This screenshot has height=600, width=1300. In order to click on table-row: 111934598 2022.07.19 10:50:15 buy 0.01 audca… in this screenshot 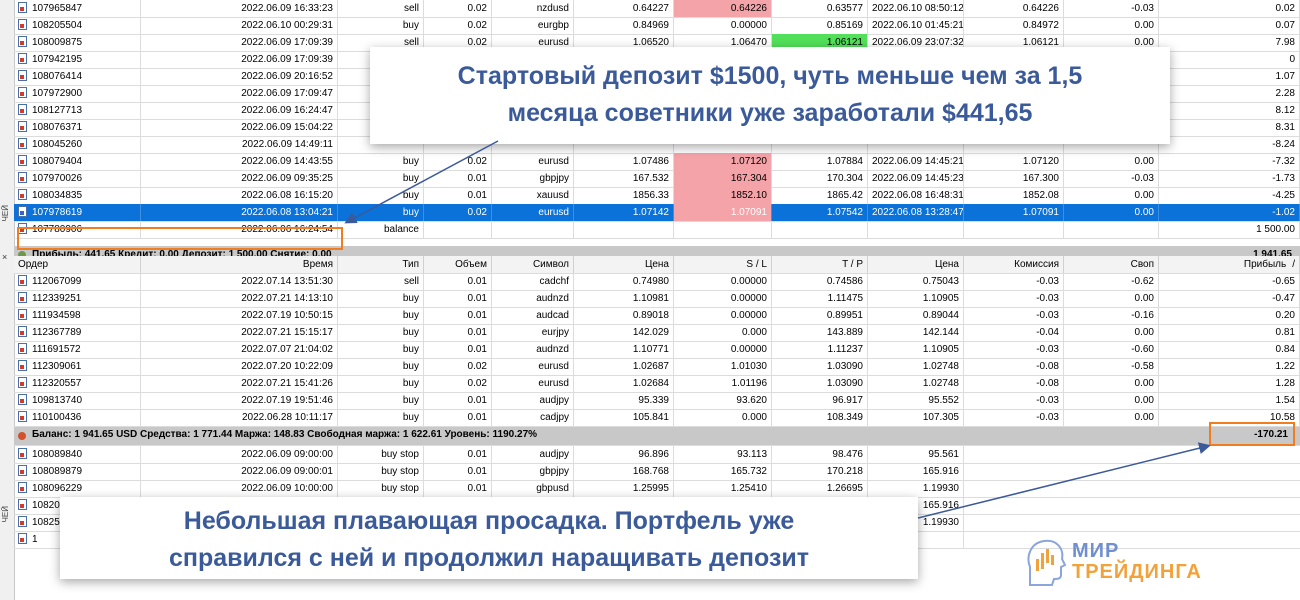, I will do `click(657, 316)`.